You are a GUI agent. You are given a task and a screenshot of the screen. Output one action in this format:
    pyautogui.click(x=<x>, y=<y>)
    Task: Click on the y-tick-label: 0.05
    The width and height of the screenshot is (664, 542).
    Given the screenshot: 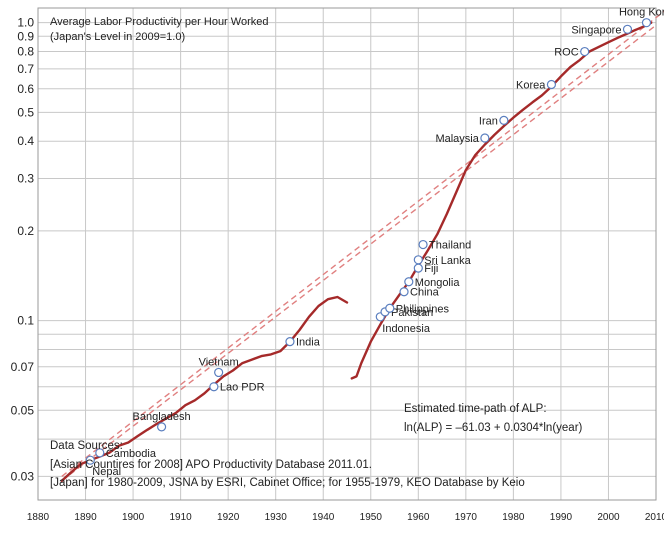 What is the action you would take?
    pyautogui.click(x=23, y=410)
    